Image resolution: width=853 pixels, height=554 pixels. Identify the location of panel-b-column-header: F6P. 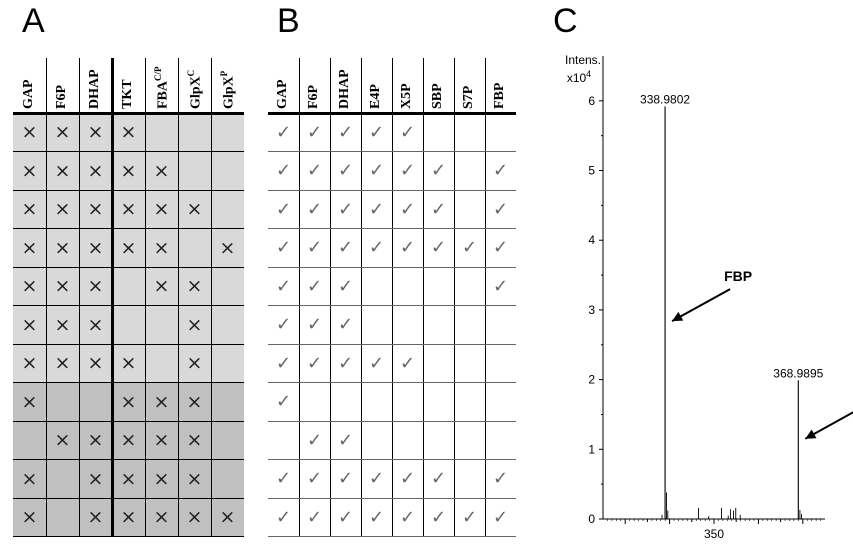
(313, 96).